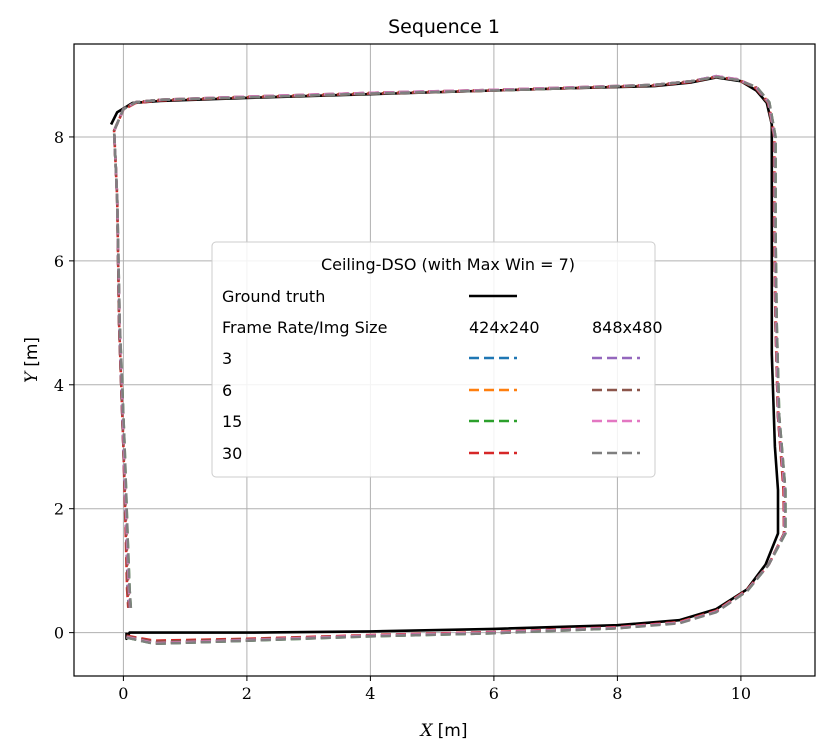  What do you see at coordinates (273, 296) in the screenshot?
I see `legend-ground-truth-label: Ground truth` at bounding box center [273, 296].